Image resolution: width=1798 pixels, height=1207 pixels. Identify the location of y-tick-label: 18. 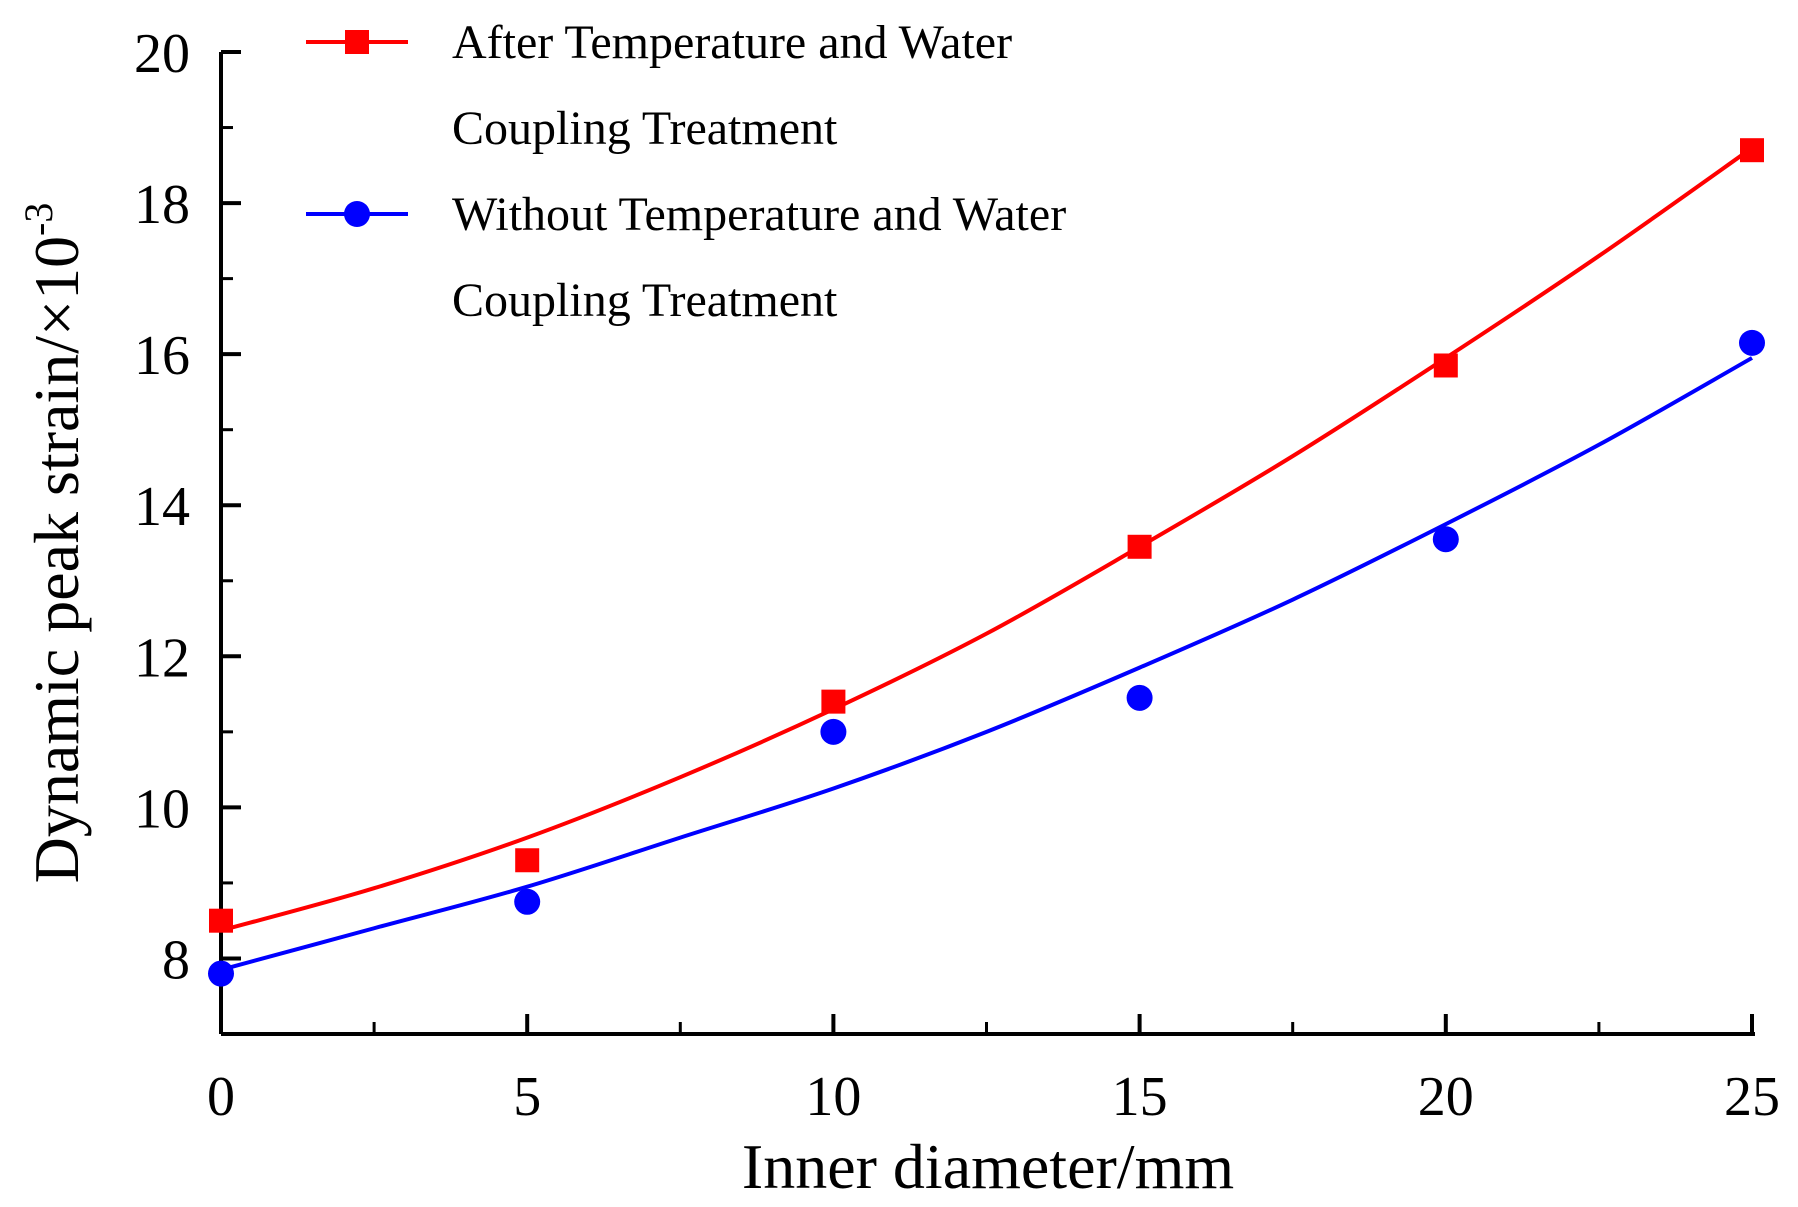
(162, 205).